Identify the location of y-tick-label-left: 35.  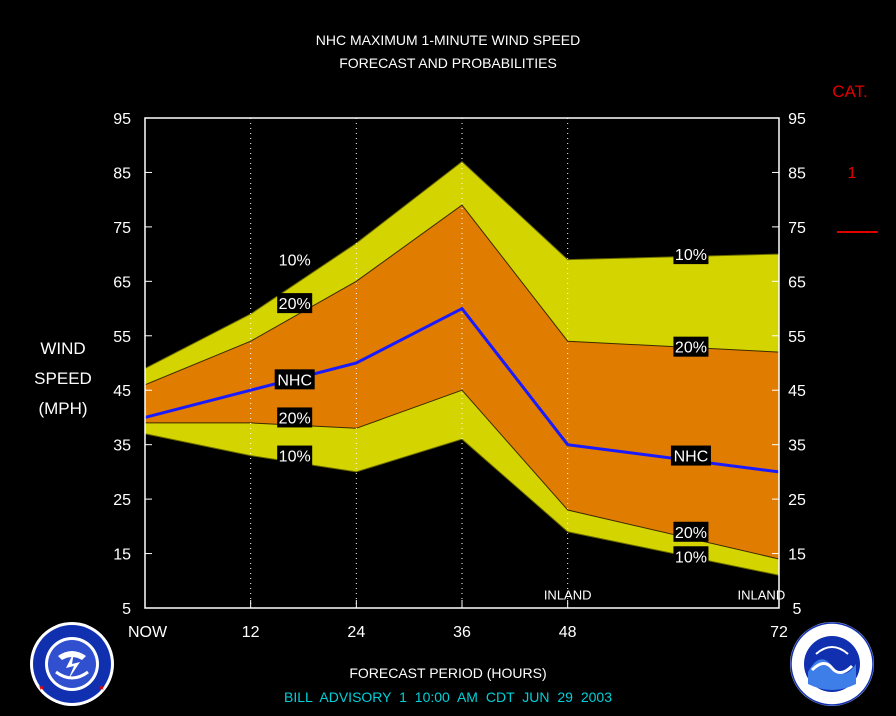
(122, 446).